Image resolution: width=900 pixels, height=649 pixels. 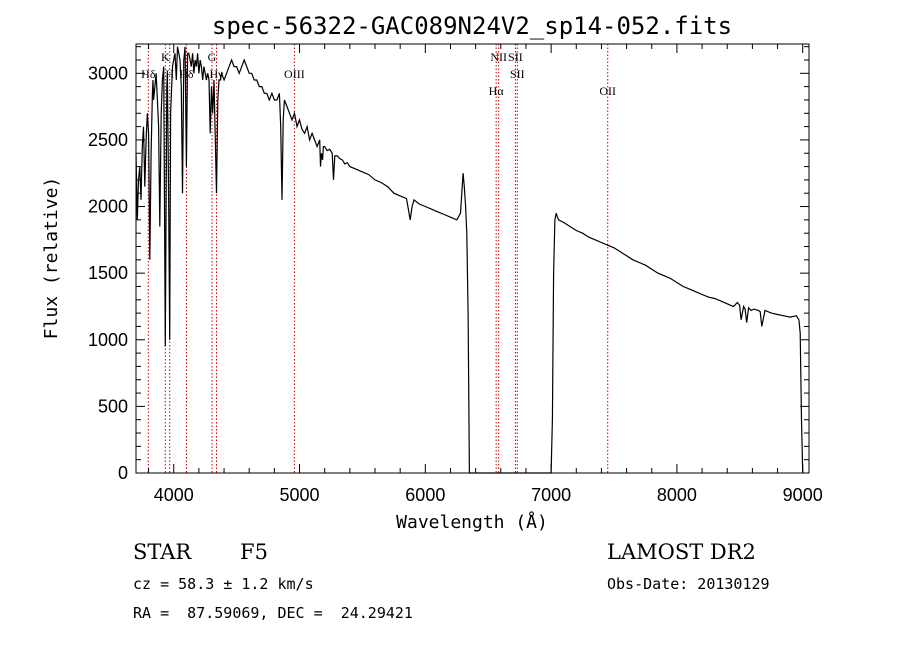 I want to click on y-tick-label: 3000, so click(x=108, y=73).